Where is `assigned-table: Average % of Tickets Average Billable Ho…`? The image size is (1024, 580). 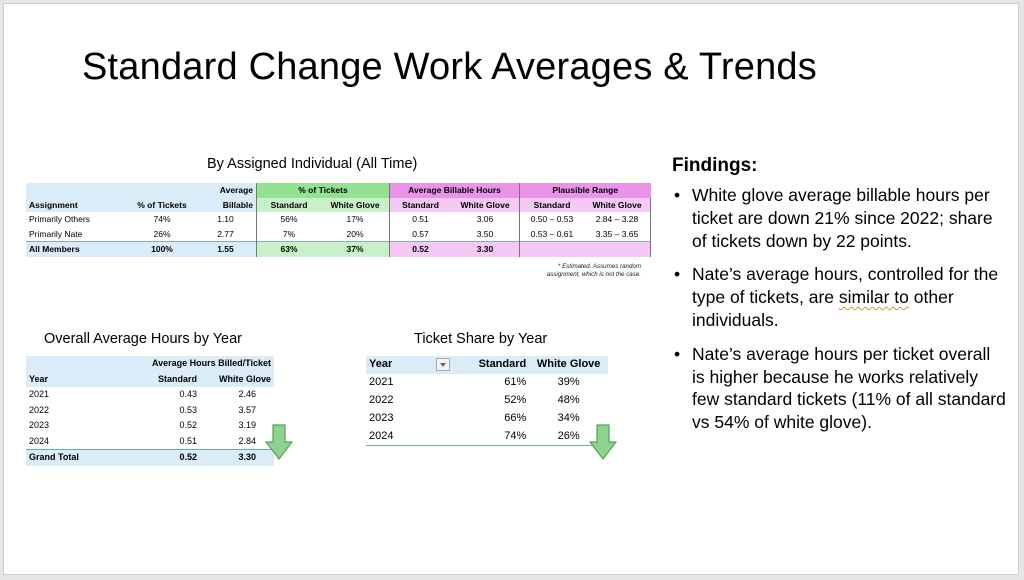 assigned-table: Average % of Tickets Average Billable Ho… is located at coordinates (338, 220).